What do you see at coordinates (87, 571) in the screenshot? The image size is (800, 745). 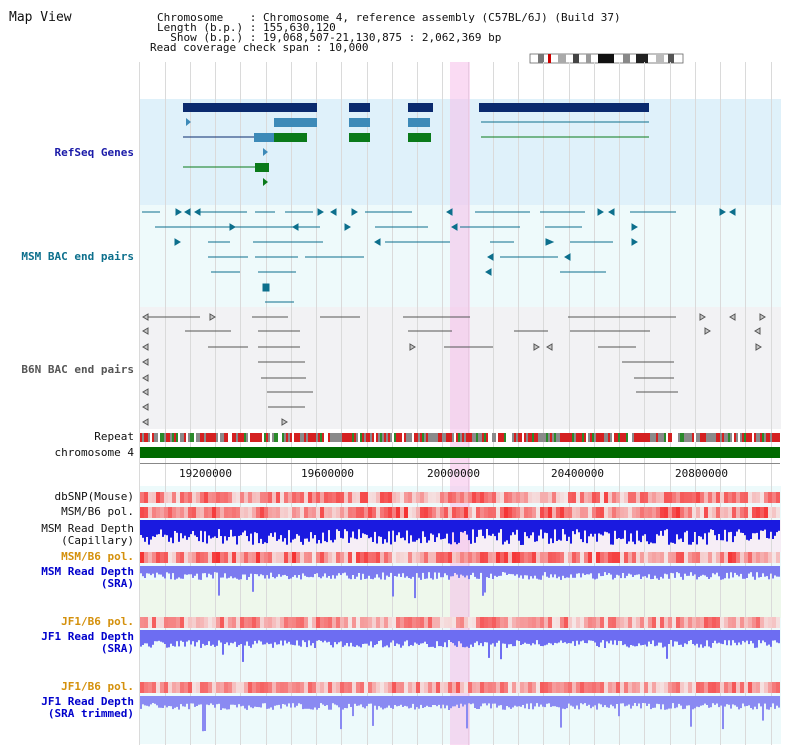 I see `msm-depth-sra-label-1: MSM Read Depth` at bounding box center [87, 571].